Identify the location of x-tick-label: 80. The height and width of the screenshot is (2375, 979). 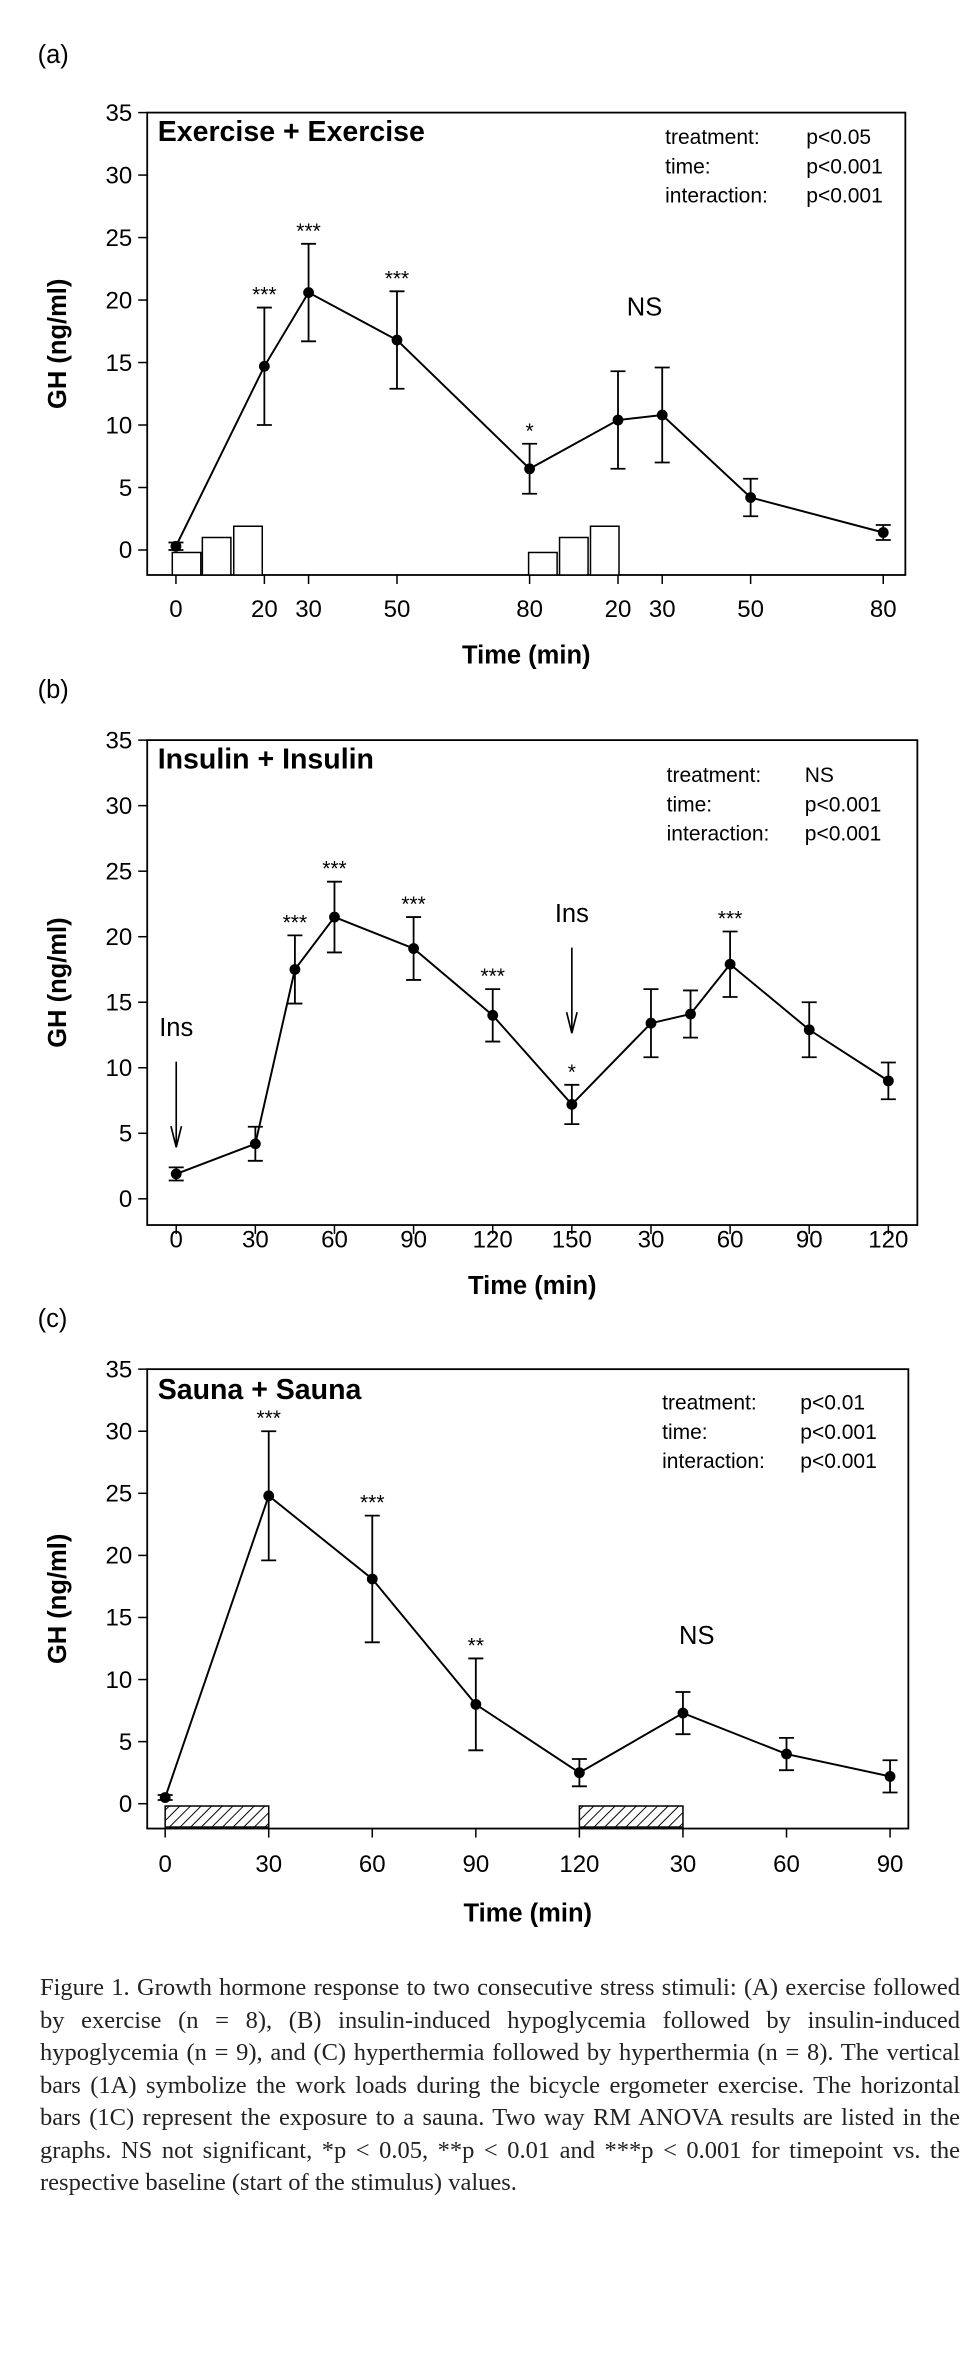
(529, 609).